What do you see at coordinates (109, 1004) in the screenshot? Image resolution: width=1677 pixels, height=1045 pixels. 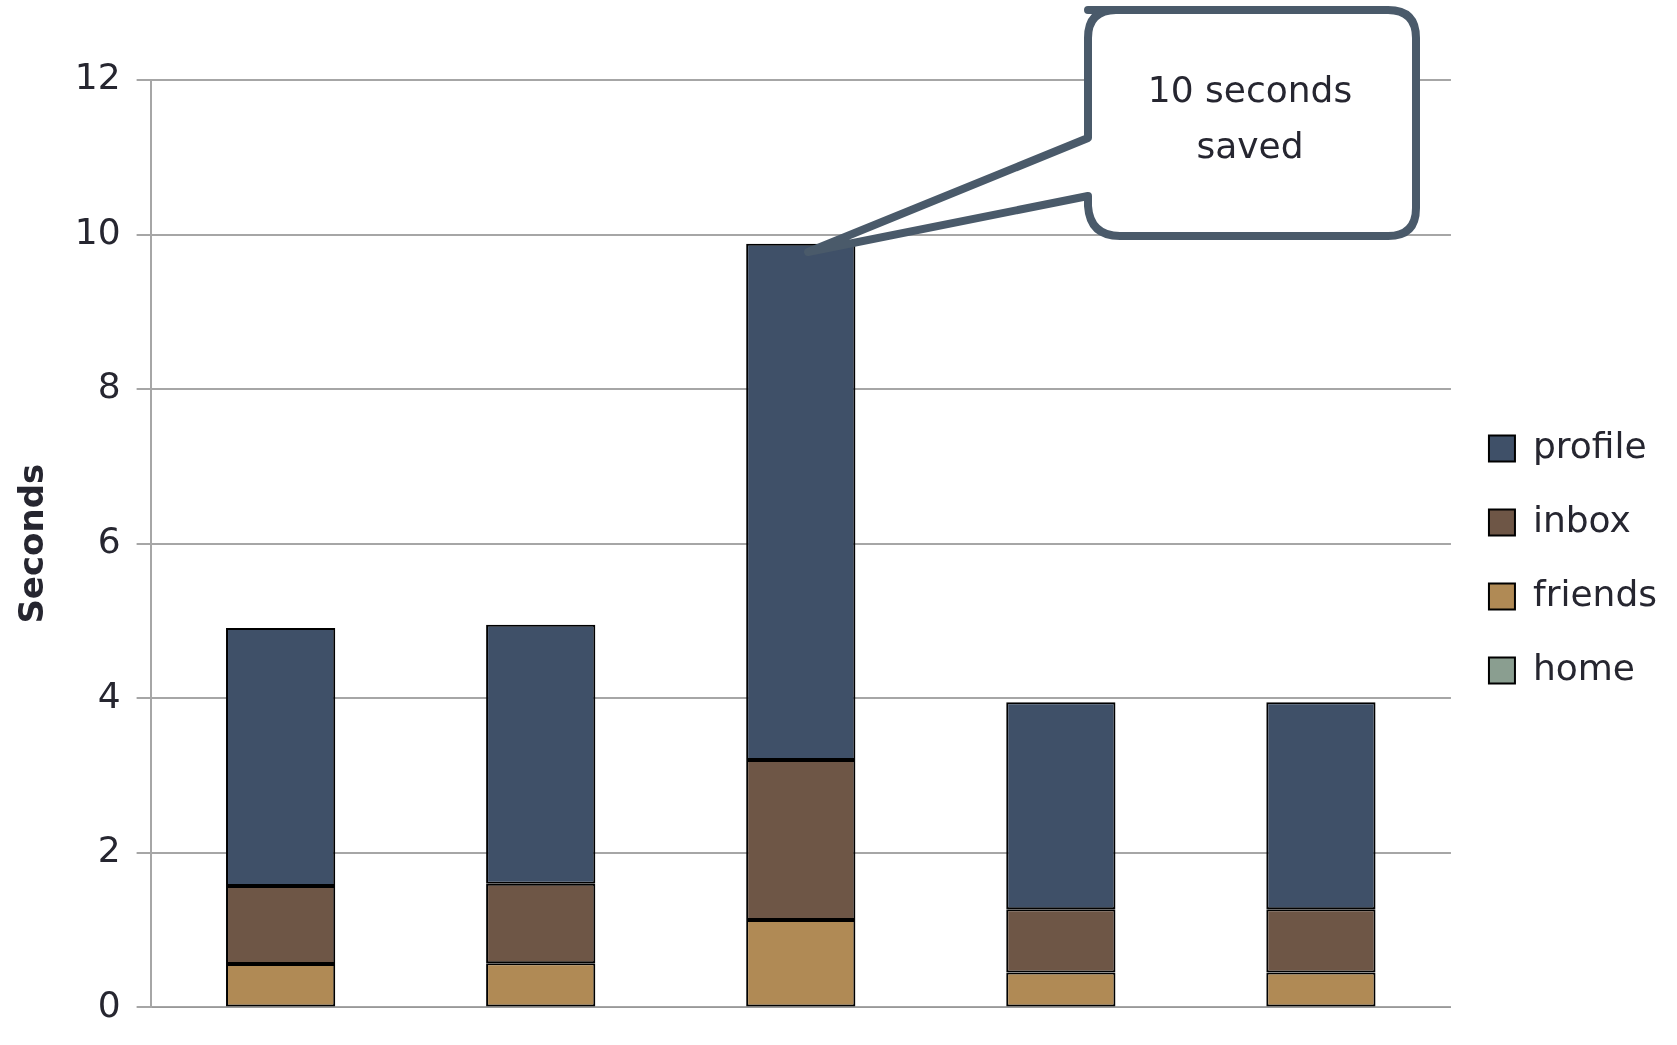 I see `y-tick-label: 0` at bounding box center [109, 1004].